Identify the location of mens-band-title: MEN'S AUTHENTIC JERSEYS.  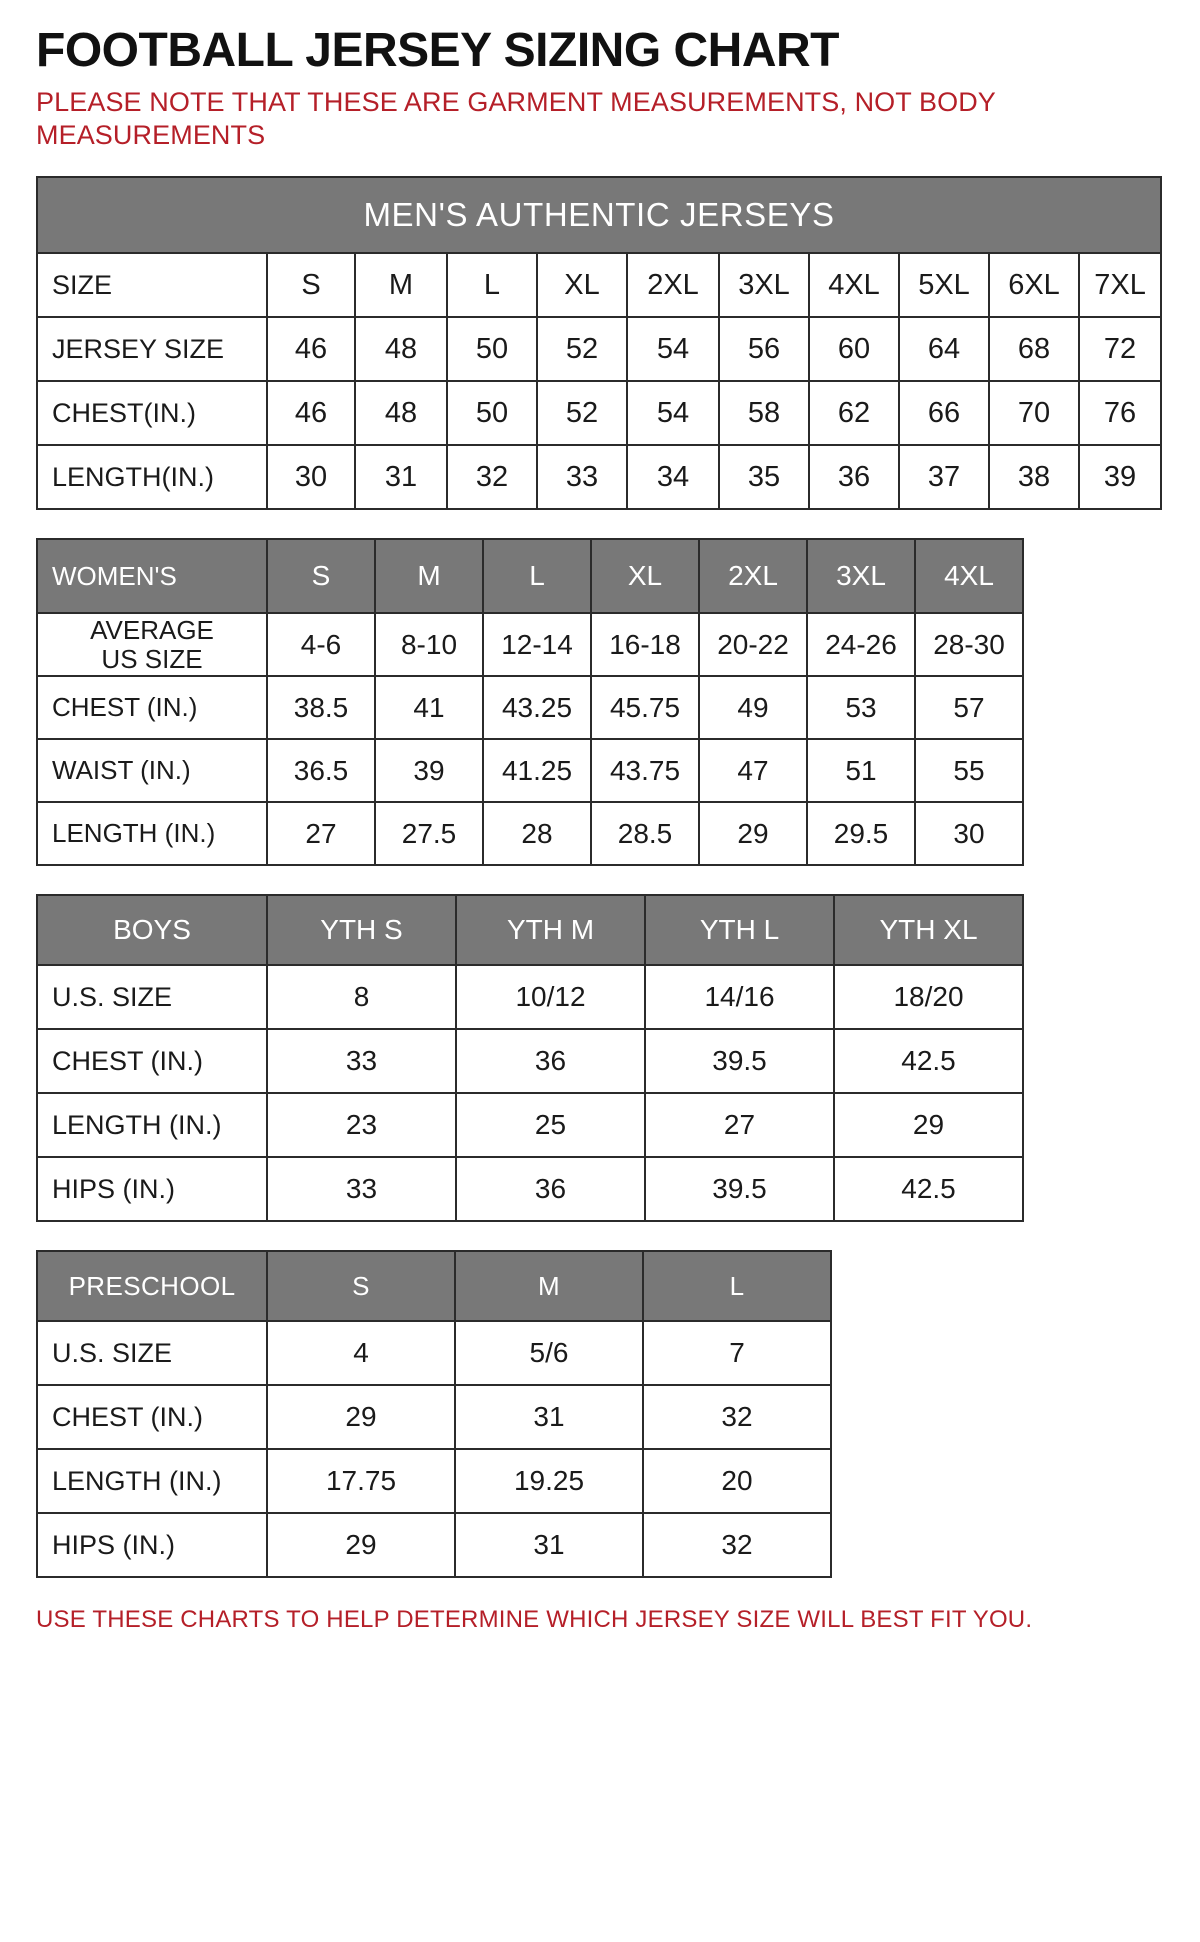
(599, 215).